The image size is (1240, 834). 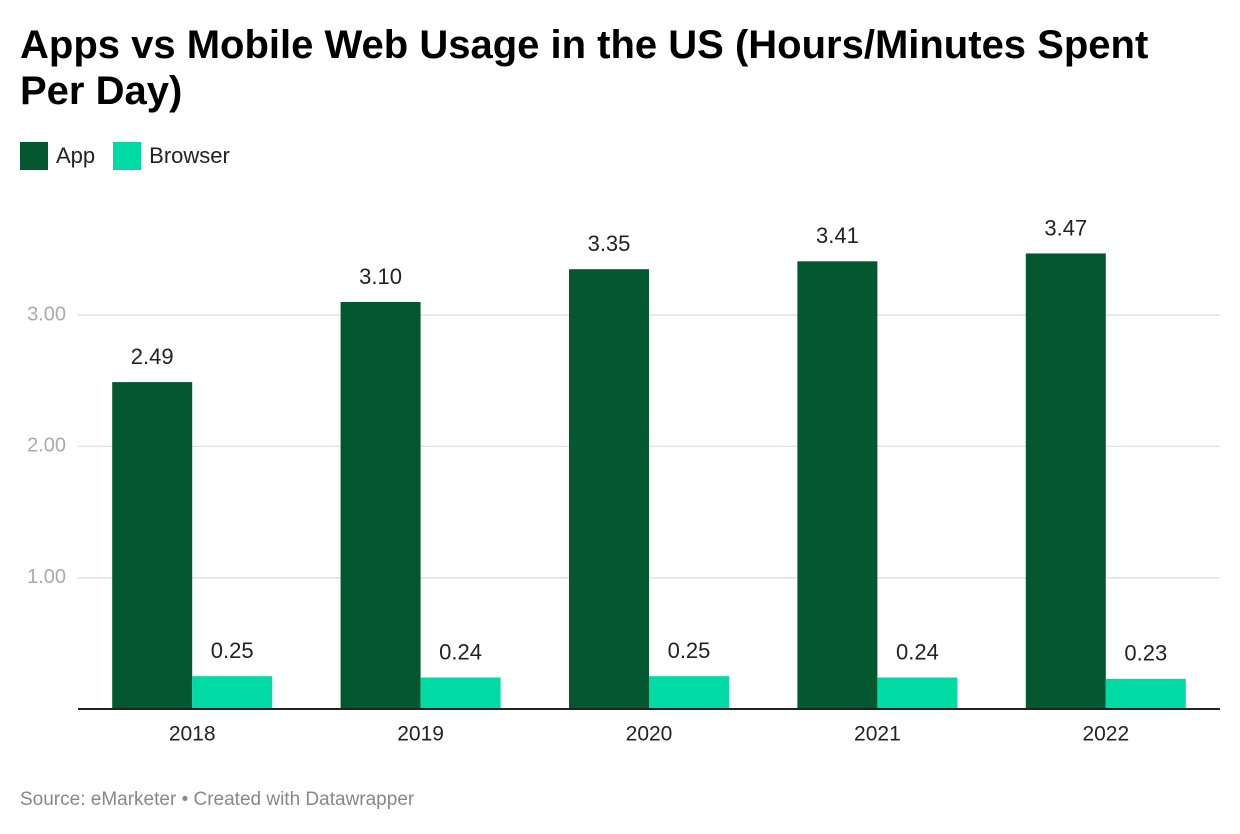 What do you see at coordinates (1105, 734) in the screenshot?
I see `x-tick-label: 2022` at bounding box center [1105, 734].